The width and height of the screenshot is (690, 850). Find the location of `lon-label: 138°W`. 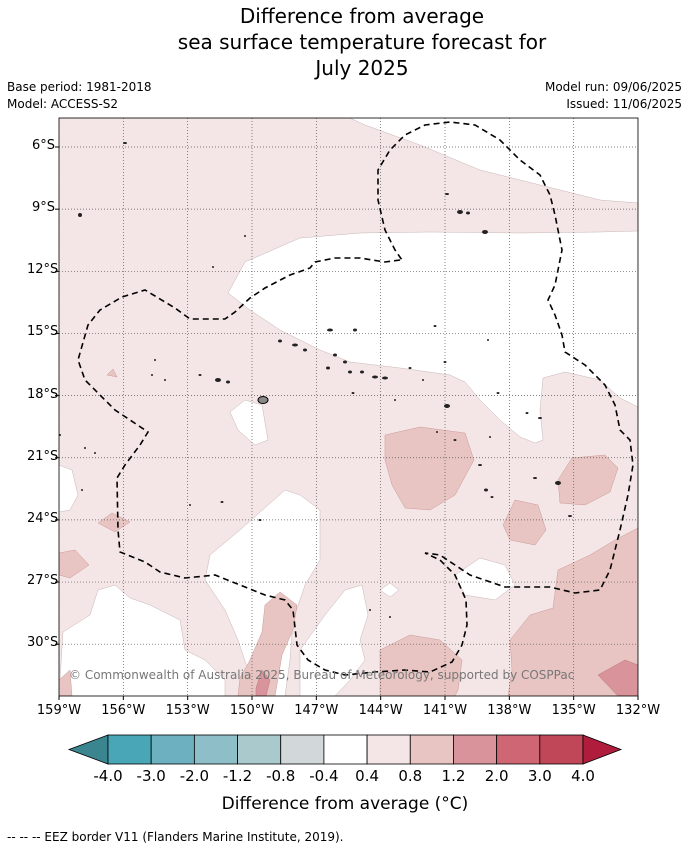

lon-label: 138°W is located at coordinates (509, 710).